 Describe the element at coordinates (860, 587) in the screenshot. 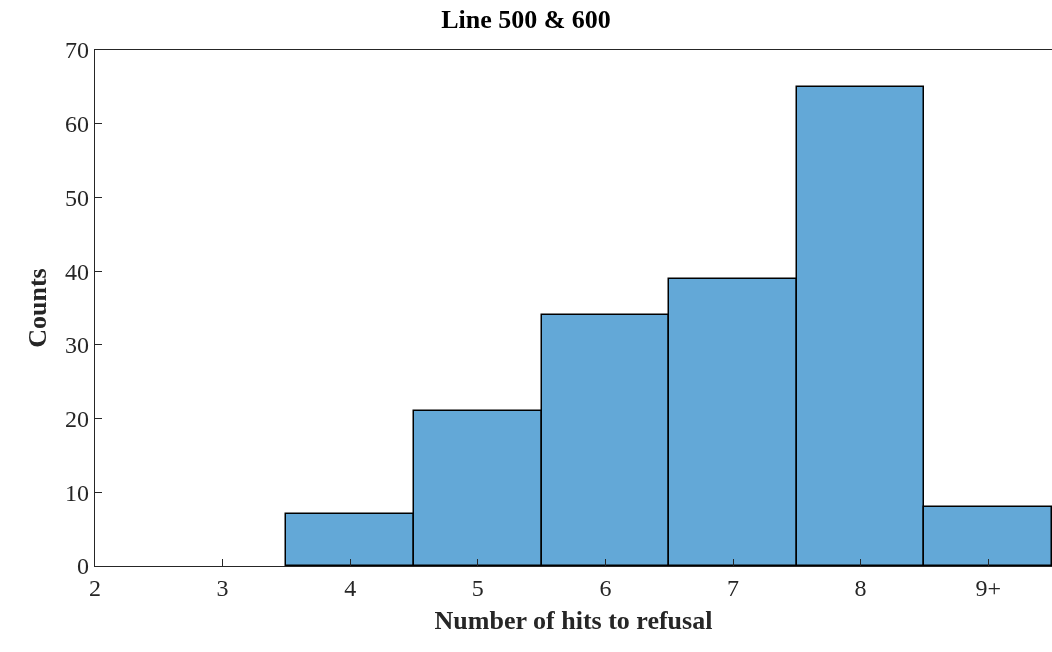

I see `x-tick-label: 8` at that location.